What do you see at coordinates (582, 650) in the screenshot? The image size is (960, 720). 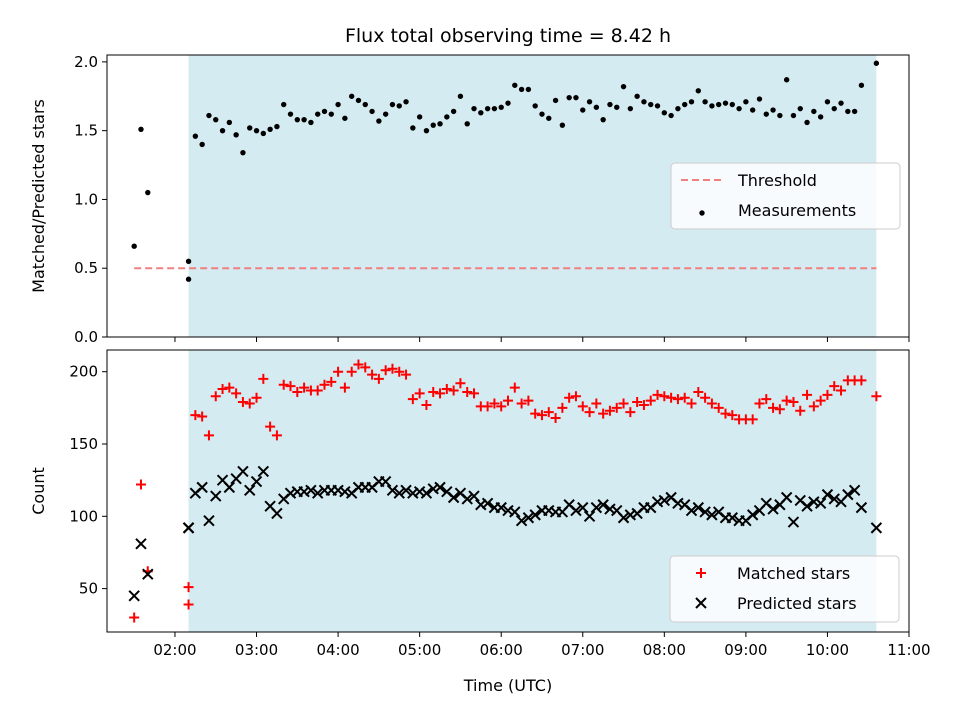 I see `x-tick-label: 07:00` at bounding box center [582, 650].